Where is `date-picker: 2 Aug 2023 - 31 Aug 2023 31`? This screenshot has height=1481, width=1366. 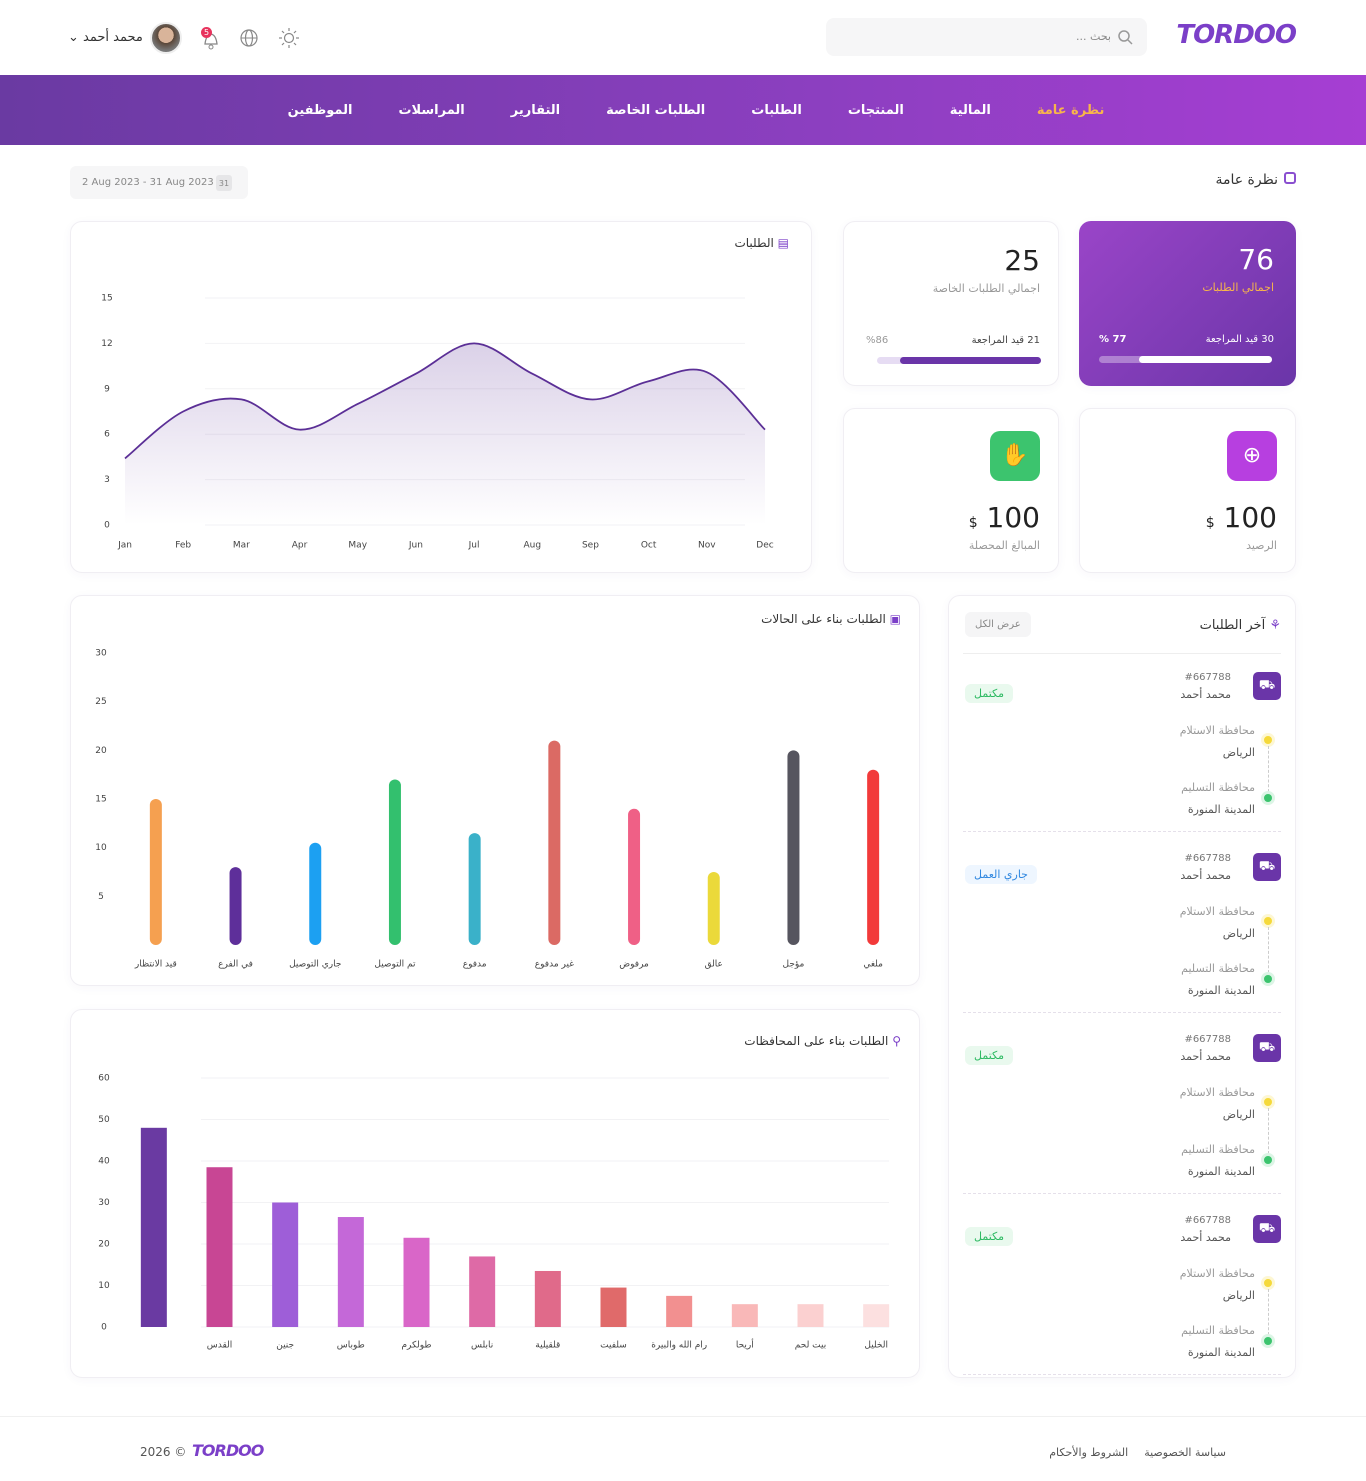
date-picker: 2 Aug 2023 - 31 Aug 2023 31 is located at coordinates (159, 182).